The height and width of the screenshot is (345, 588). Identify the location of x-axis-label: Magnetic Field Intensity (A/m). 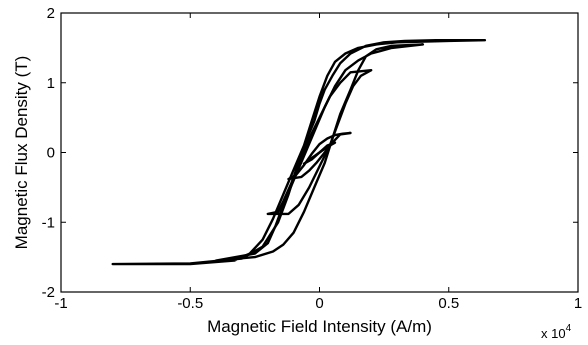
(319, 326).